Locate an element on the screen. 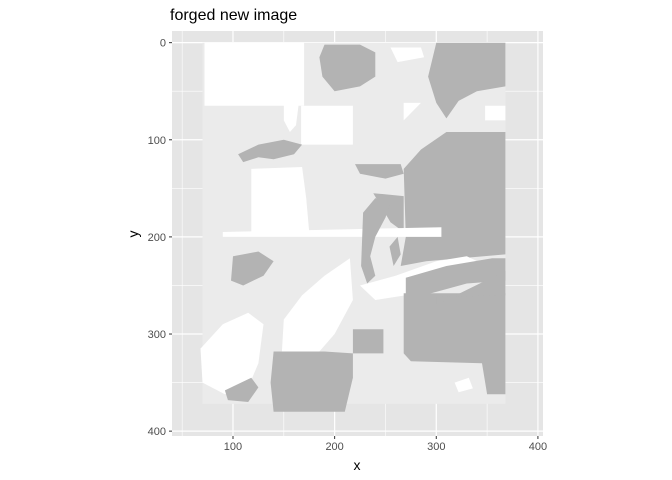 The width and height of the screenshot is (672, 480). x-axis-title: x is located at coordinates (357, 465).